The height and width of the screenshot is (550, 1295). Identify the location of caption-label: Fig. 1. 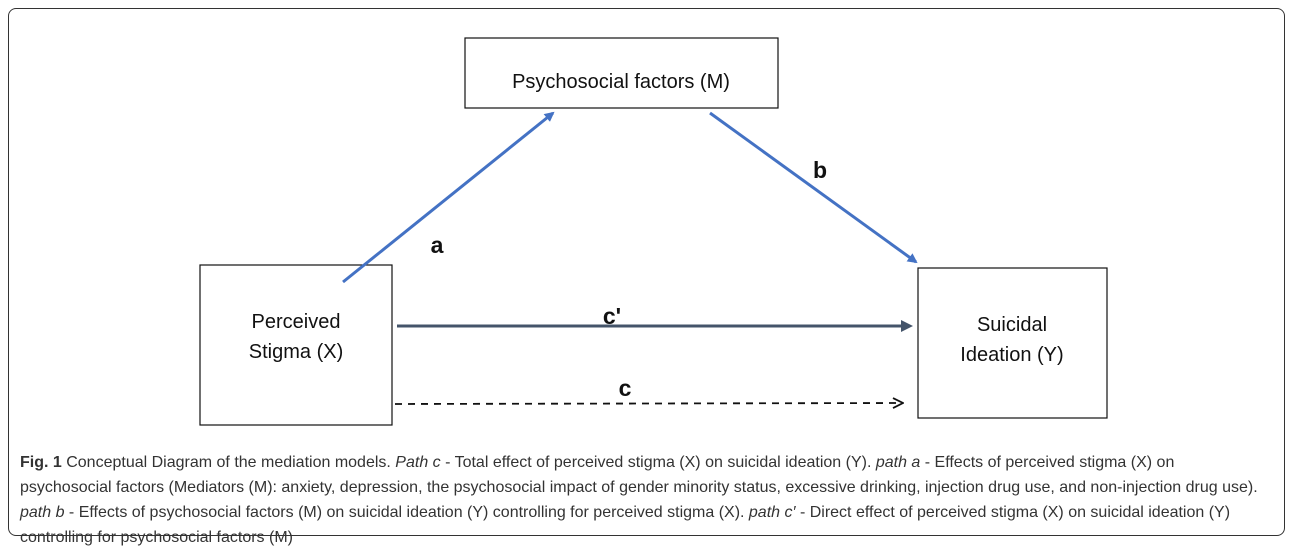
(41, 462).